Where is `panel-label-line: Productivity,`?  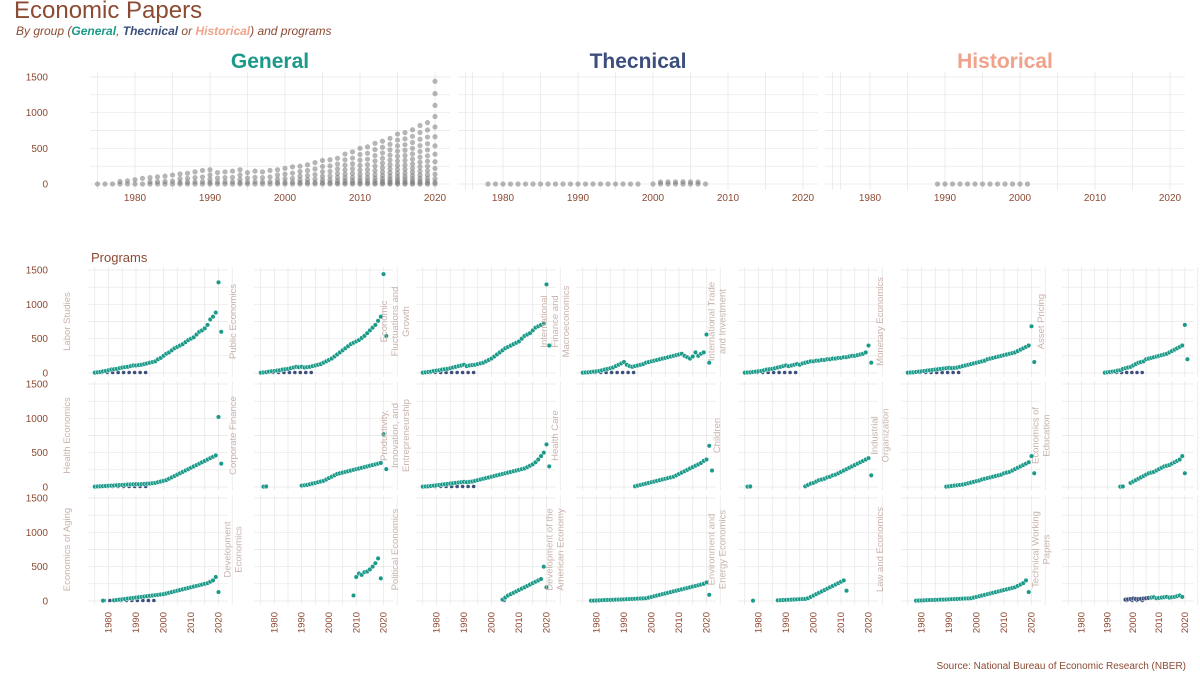 panel-label-line: Productivity, is located at coordinates (384, 435).